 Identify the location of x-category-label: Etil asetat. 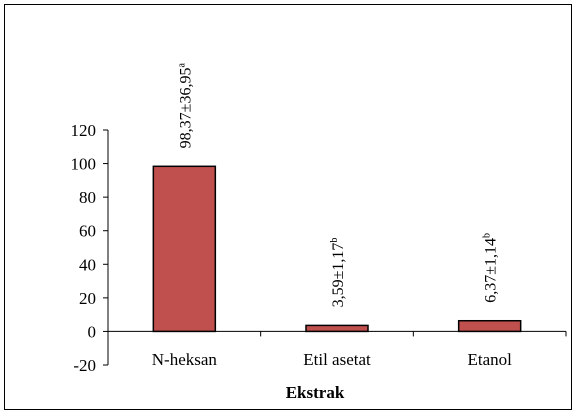
(337, 359).